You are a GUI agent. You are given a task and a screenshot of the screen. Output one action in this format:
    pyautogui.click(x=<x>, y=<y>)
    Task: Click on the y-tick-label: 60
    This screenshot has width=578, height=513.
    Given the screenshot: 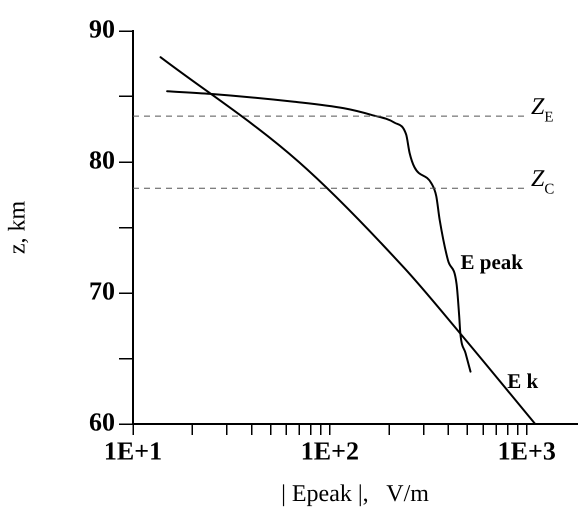 What is the action you would take?
    pyautogui.click(x=102, y=422)
    